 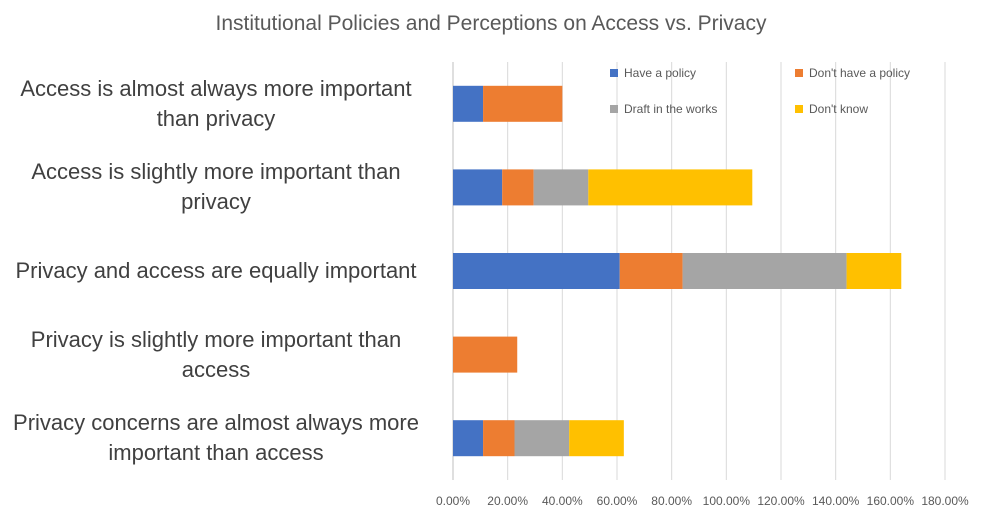 What do you see at coordinates (890, 501) in the screenshot?
I see `x-tick-label: 160.00%` at bounding box center [890, 501].